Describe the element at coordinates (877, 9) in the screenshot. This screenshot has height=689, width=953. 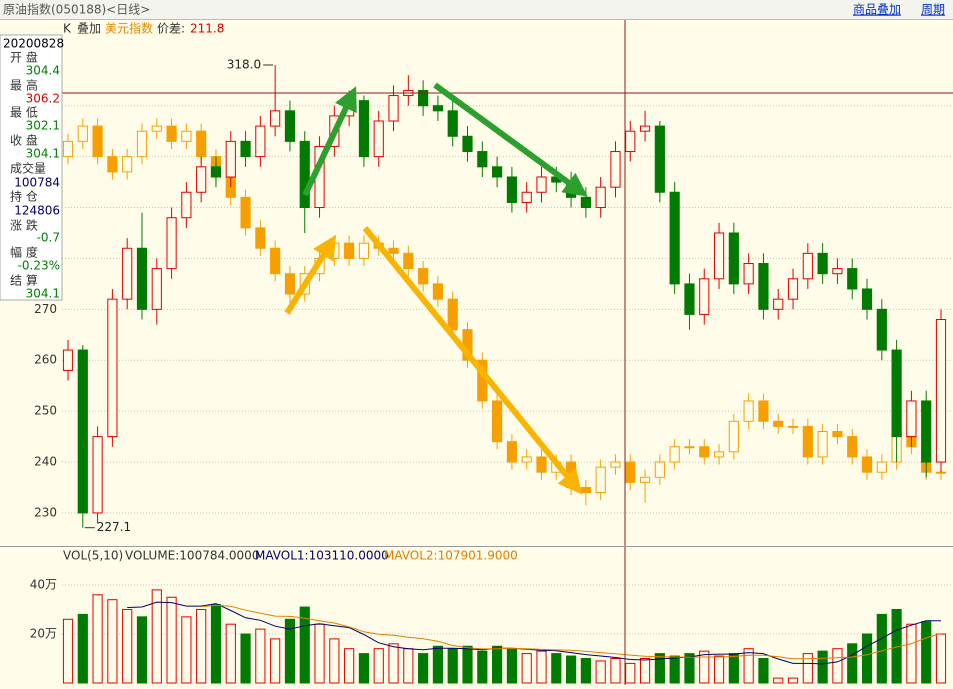
I see `link: 商品叠加` at that location.